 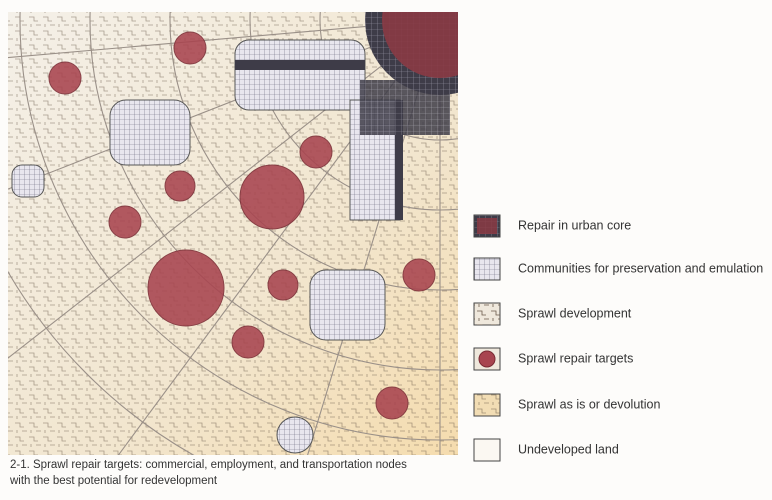 What do you see at coordinates (589, 404) in the screenshot?
I see `legend-label: Sprawl as is or devolution` at bounding box center [589, 404].